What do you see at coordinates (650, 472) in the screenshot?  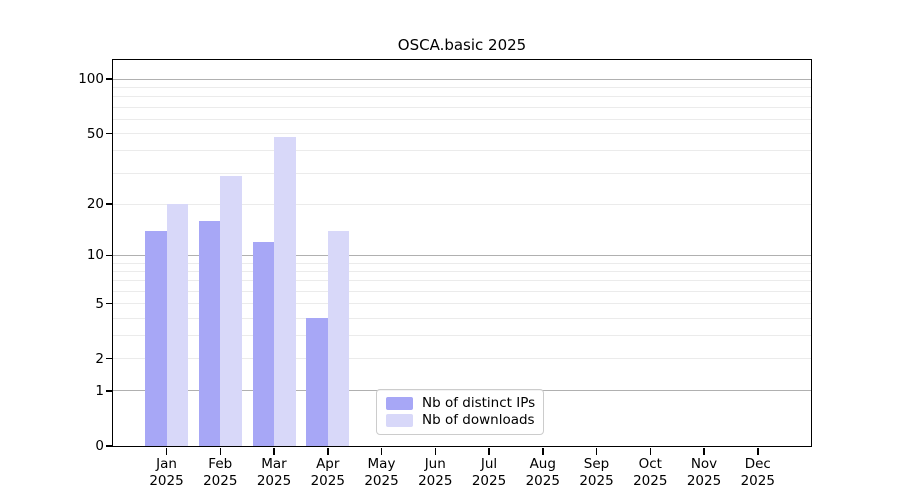 I see `x-tick-label: Oct 2025` at bounding box center [650, 472].